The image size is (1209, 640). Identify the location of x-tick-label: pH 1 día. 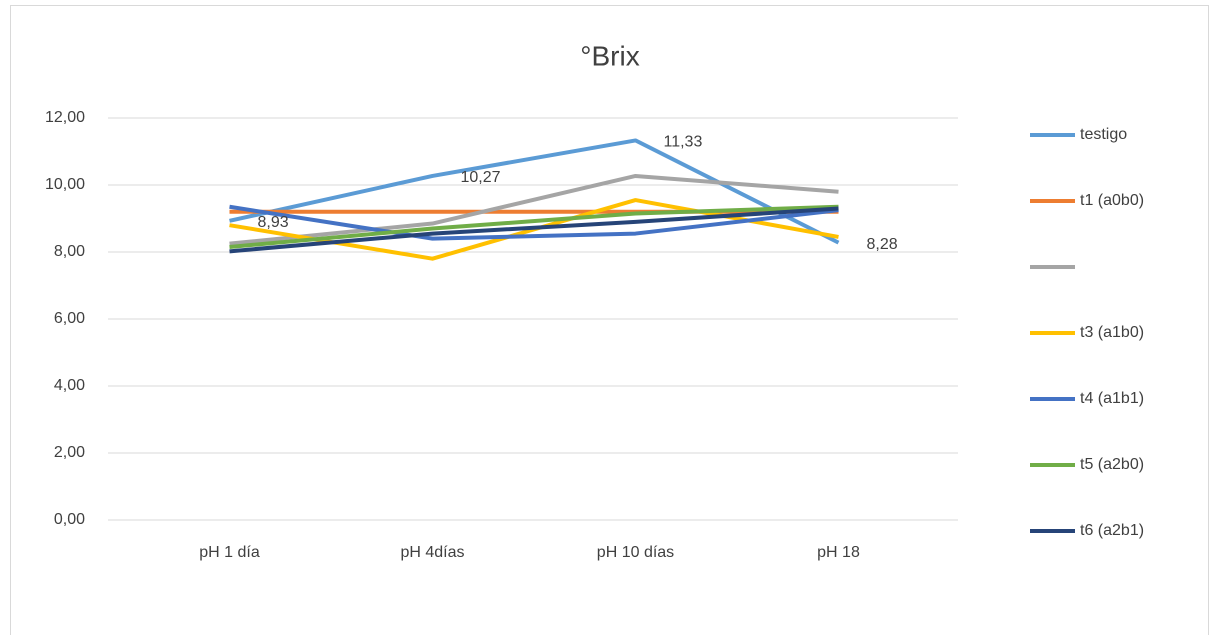
(229, 552).